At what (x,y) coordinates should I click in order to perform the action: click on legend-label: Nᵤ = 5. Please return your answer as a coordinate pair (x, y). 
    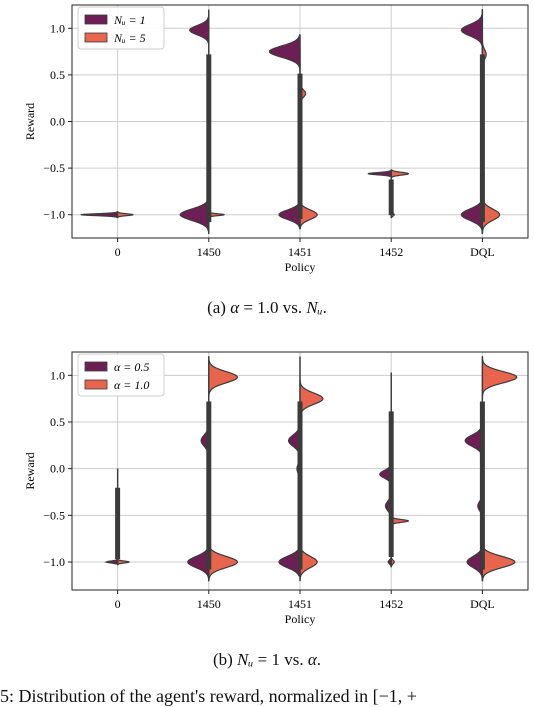
    Looking at the image, I should click on (129, 38).